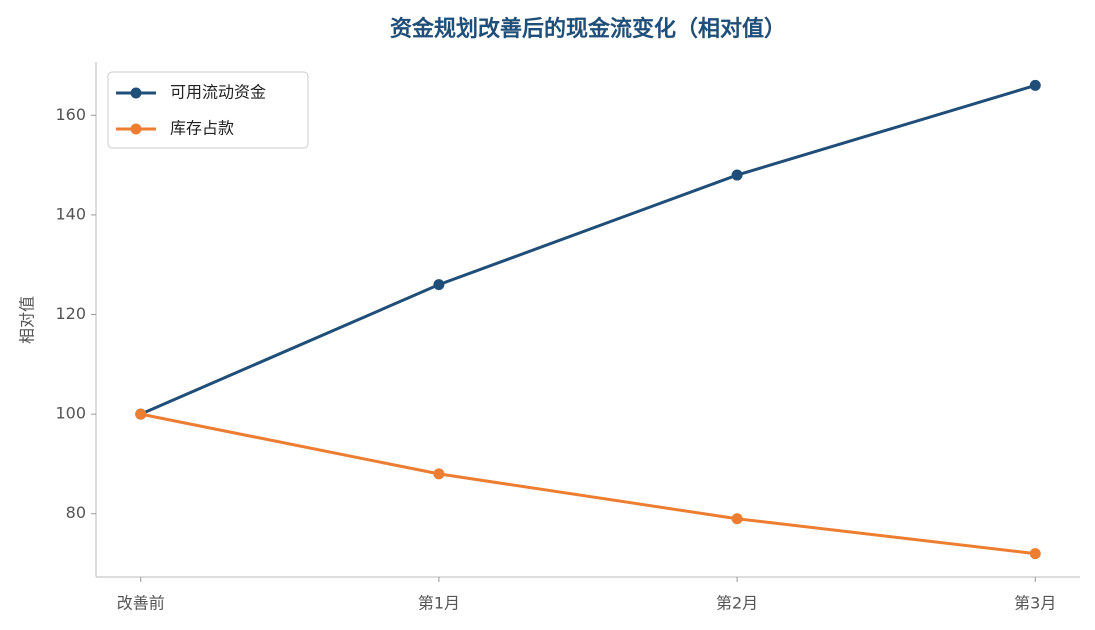 This screenshot has height=630, width=1095. Describe the element at coordinates (202, 128) in the screenshot. I see `legend-label: 库存占款` at that location.